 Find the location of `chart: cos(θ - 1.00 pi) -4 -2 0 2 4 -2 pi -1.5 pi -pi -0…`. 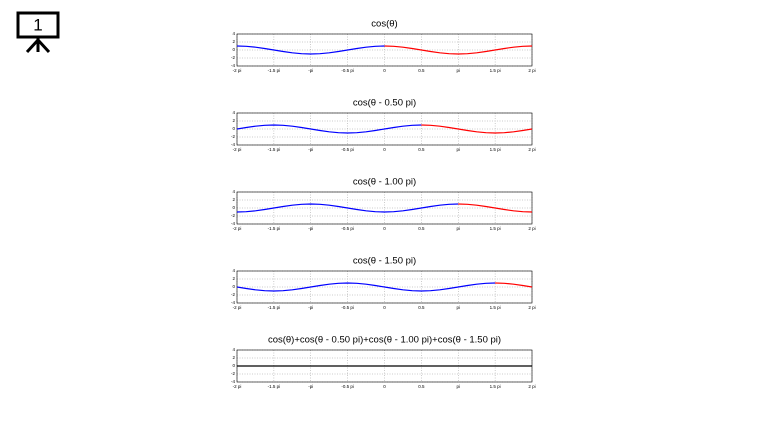

chart: cos(θ - 1.00 pi) -4 -2 0 2 4 -2 pi -1.5 pi -pi -0… is located at coordinates (383, 204).